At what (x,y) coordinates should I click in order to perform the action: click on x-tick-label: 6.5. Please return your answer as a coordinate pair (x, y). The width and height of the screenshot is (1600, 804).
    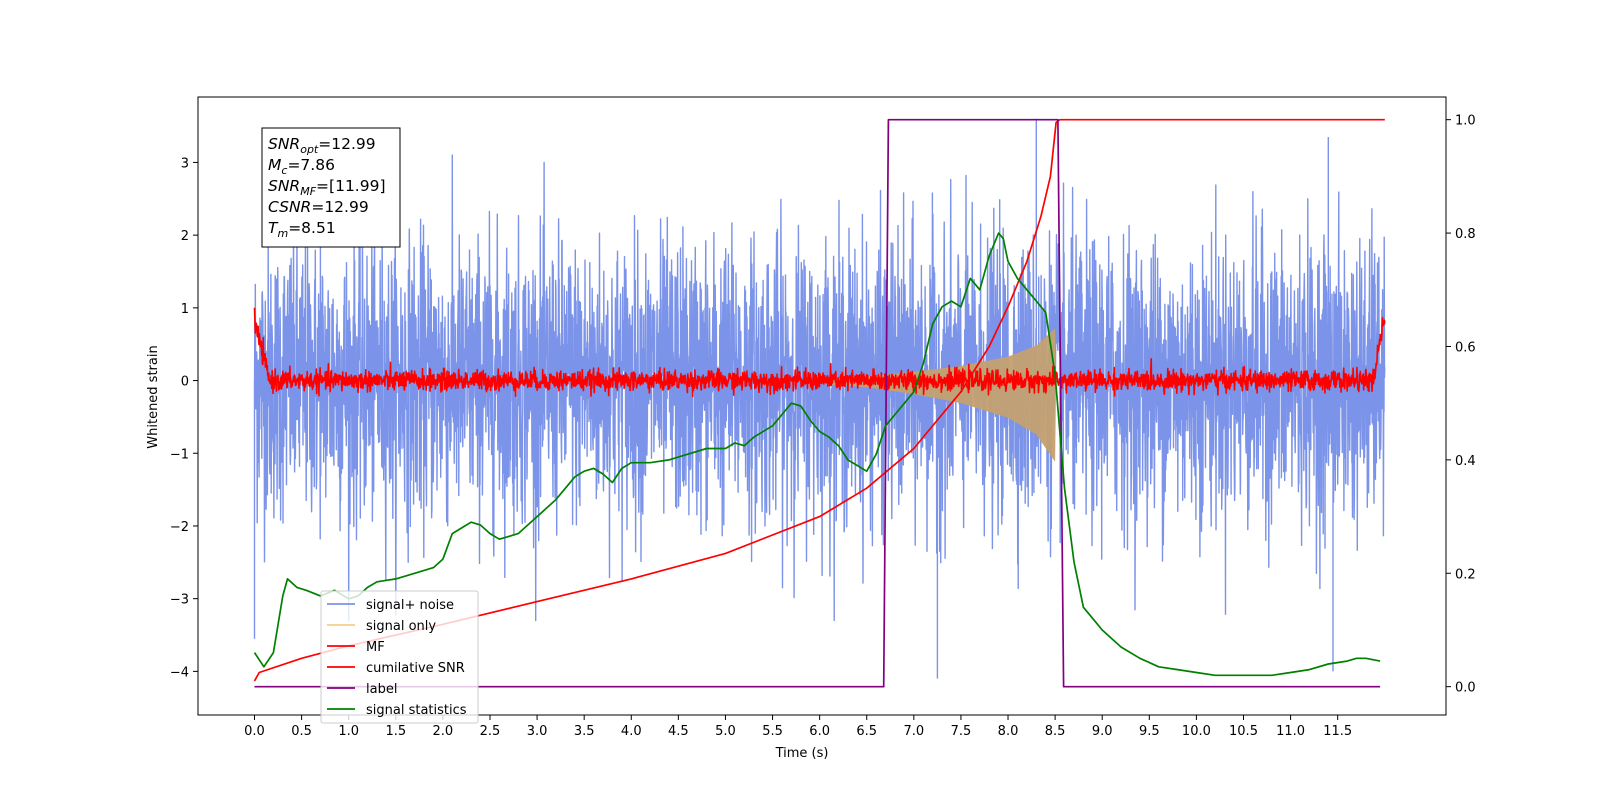
    Looking at the image, I should click on (866, 731).